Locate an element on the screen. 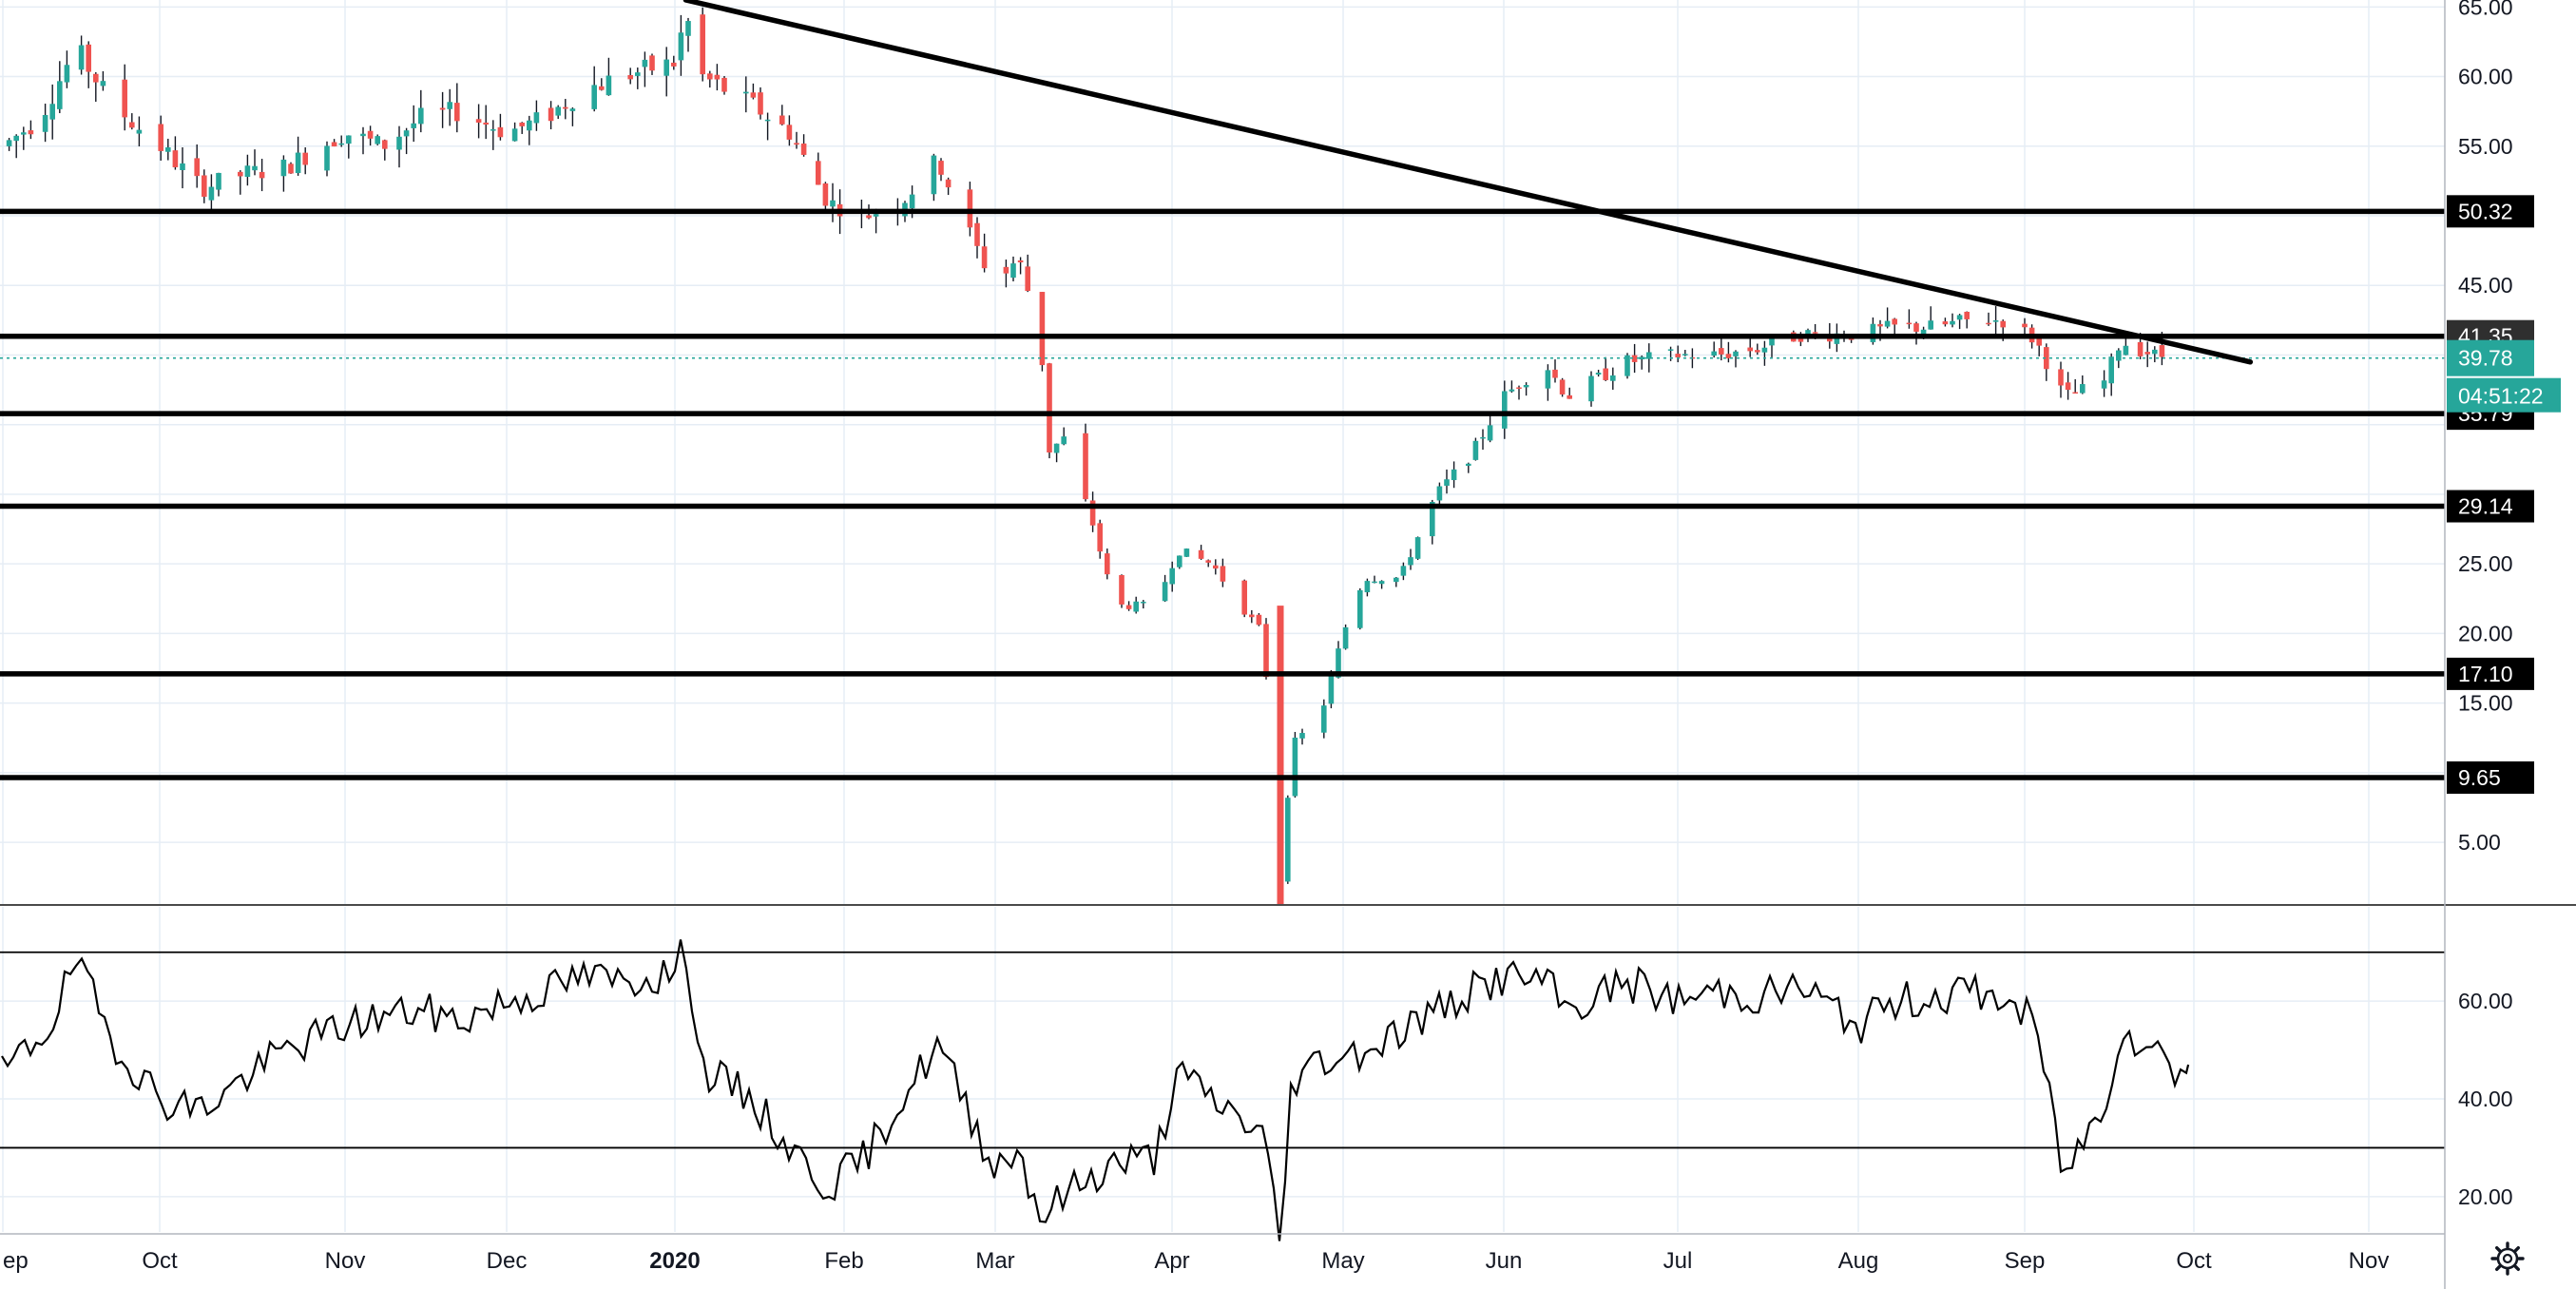 The height and width of the screenshot is (1289, 2576). rsi-tick-label: 20.00 is located at coordinates (2485, 1196).